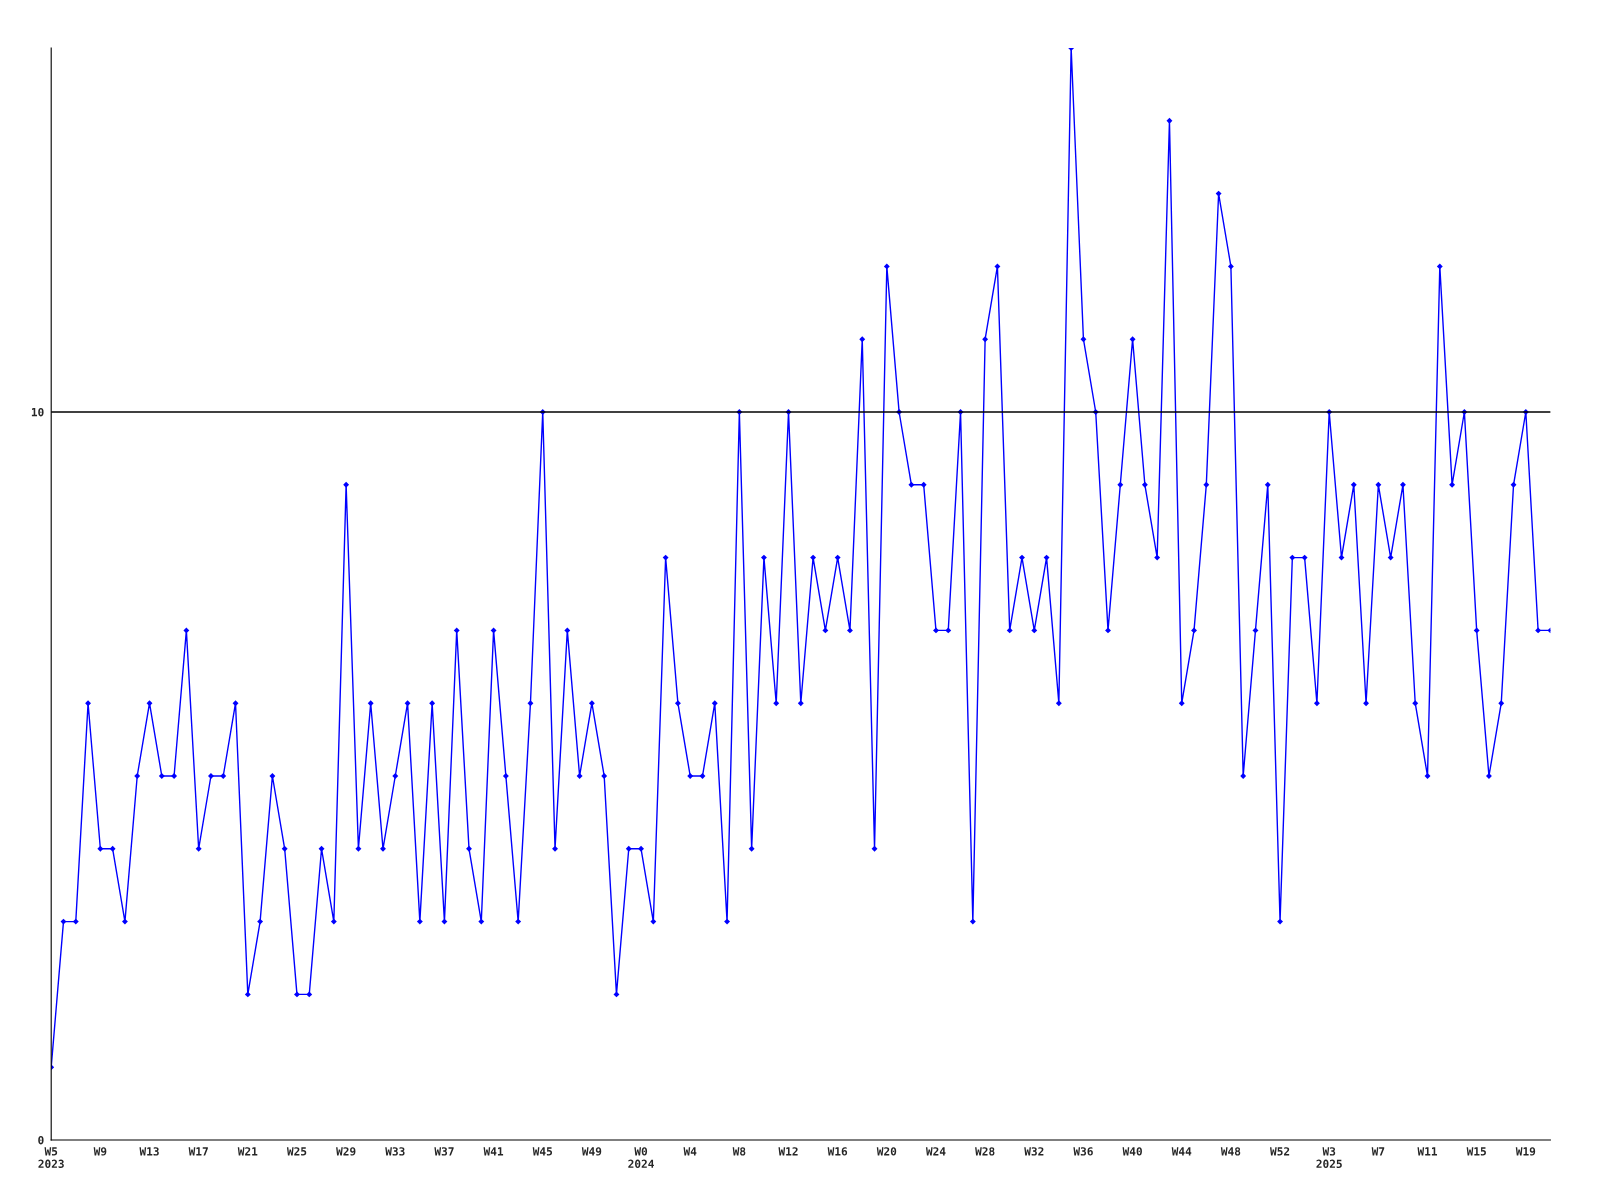 This screenshot has height=1200, width=1600. What do you see at coordinates (1525, 1151) in the screenshot?
I see `x-tick-label: W19` at bounding box center [1525, 1151].